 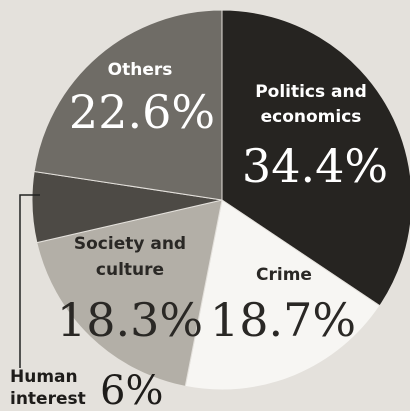 What do you see at coordinates (130, 320) in the screenshot?
I see `society-percent: 18.3%` at bounding box center [130, 320].